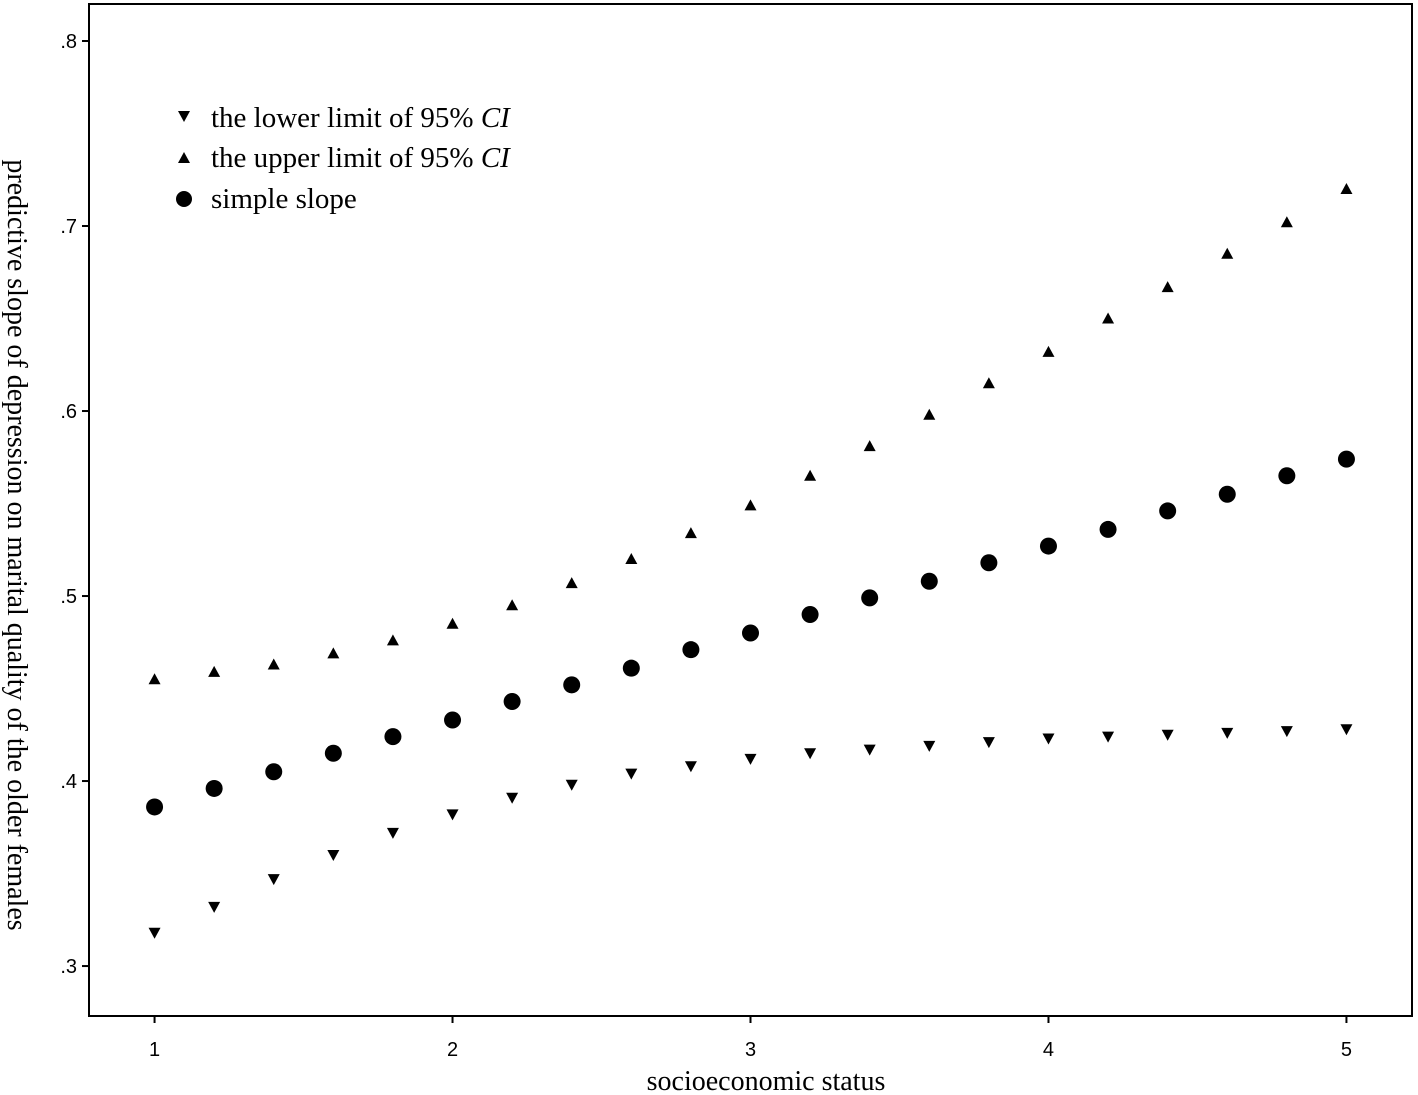 The height and width of the screenshot is (1095, 1418). I want to click on triangle-up-marker-icon, so click(184, 157).